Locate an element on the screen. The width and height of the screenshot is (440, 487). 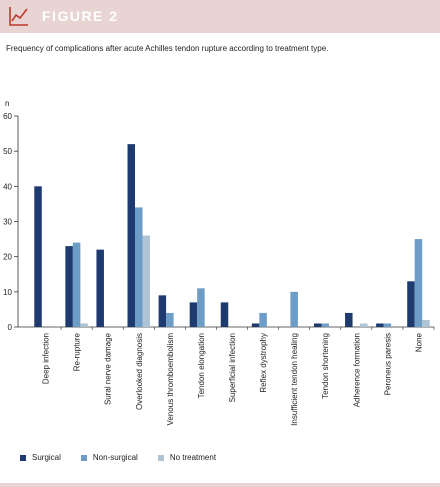
legend-swatch-non-surgical is located at coordinates (83, 457).